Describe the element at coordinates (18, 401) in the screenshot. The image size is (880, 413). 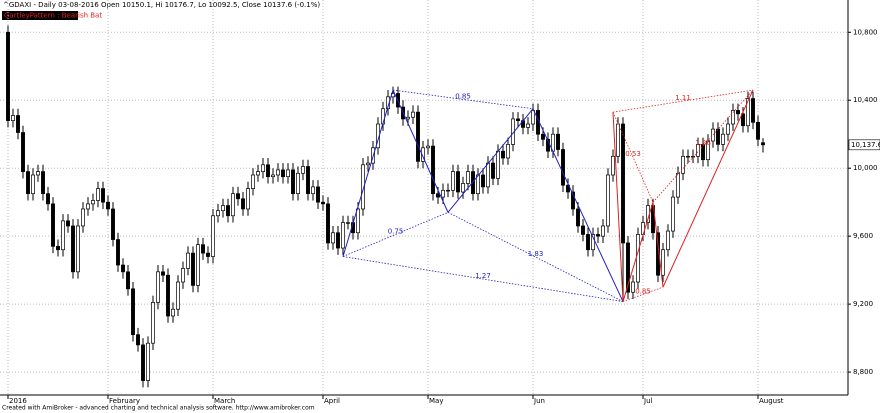
I see `x-tick-label: 2016` at that location.